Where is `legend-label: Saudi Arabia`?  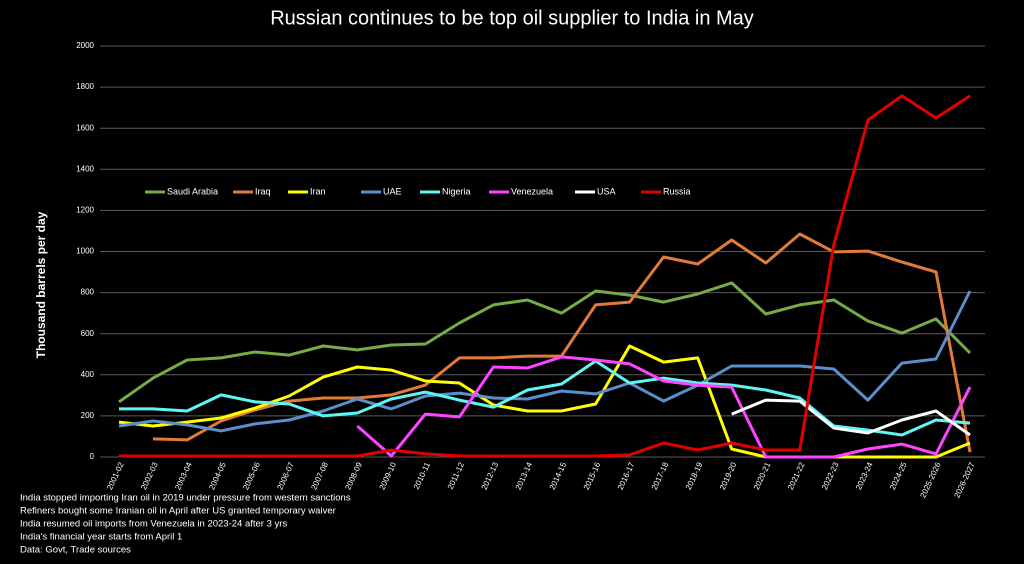 legend-label: Saudi Arabia is located at coordinates (192, 191).